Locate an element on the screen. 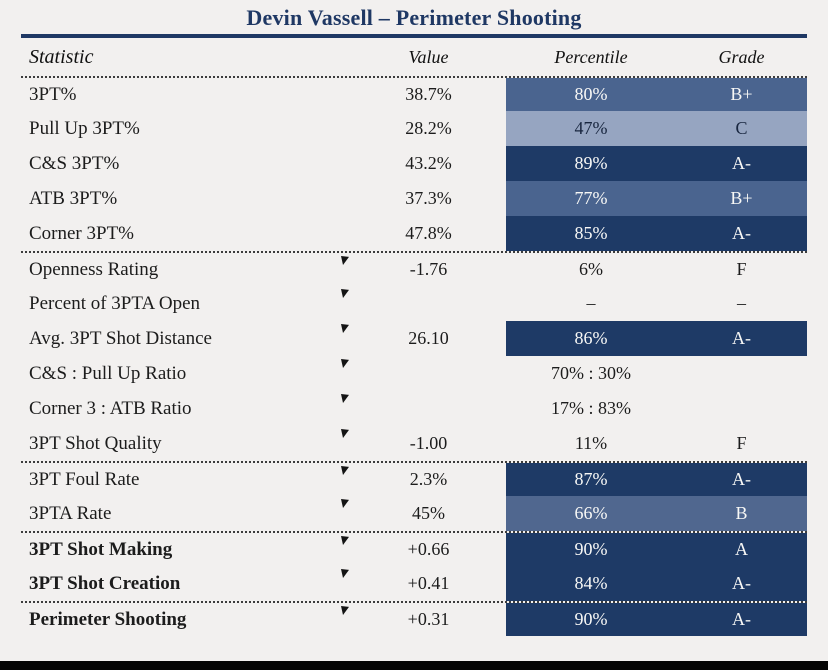 The width and height of the screenshot is (828, 670). grade-cell: A is located at coordinates (741, 549).